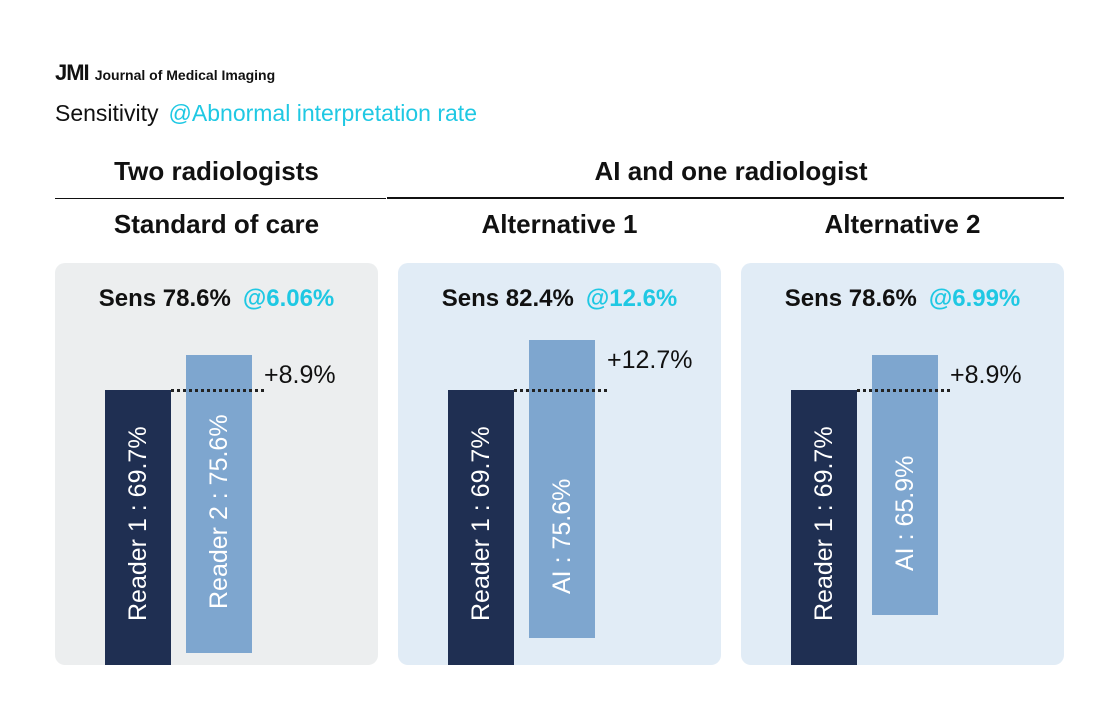 Image resolution: width=1119 pixels, height=720 pixels. What do you see at coordinates (731, 171) in the screenshot?
I see `group-label-ai-one-radiologist: AI and one radiologist` at bounding box center [731, 171].